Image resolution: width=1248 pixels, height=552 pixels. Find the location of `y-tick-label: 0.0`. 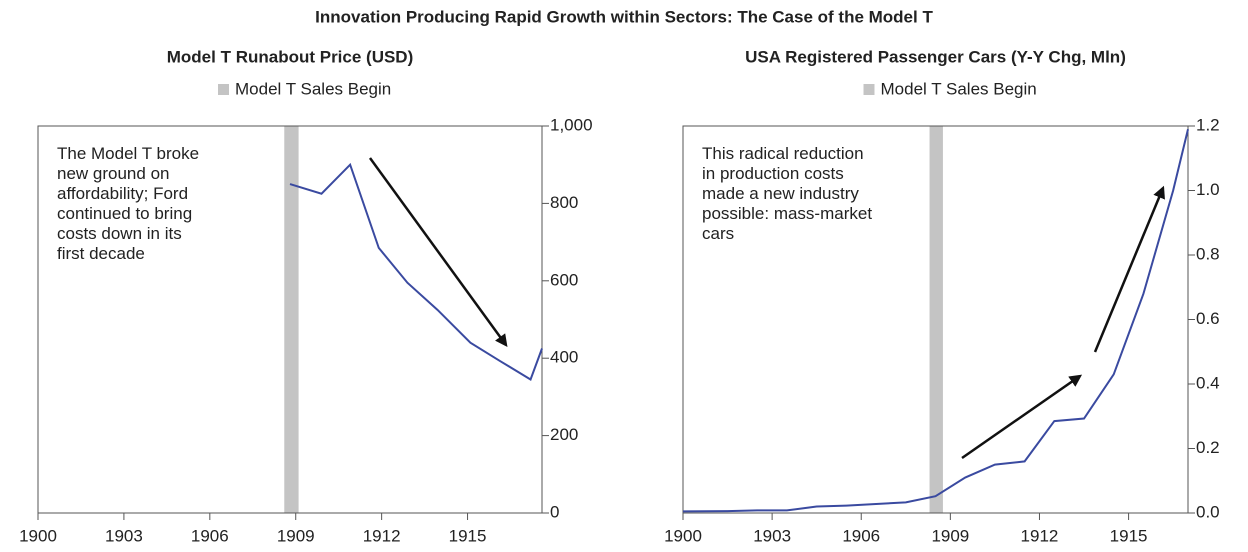

y-tick-label: 0.0 is located at coordinates (1208, 511).